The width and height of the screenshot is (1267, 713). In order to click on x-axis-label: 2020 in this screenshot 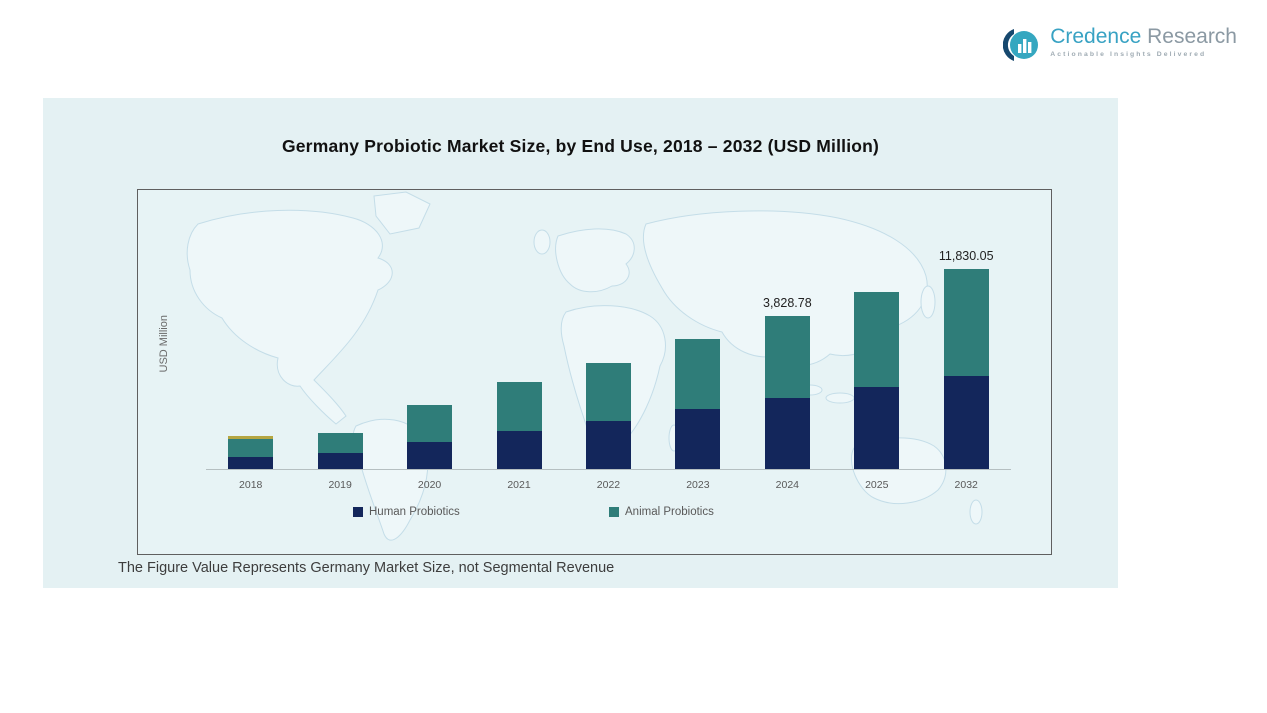, I will do `click(429, 485)`.